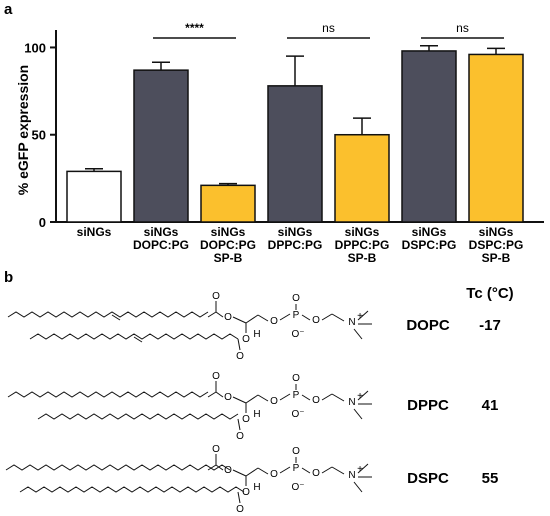  I want to click on y-tick-label: 50, so click(39, 135).